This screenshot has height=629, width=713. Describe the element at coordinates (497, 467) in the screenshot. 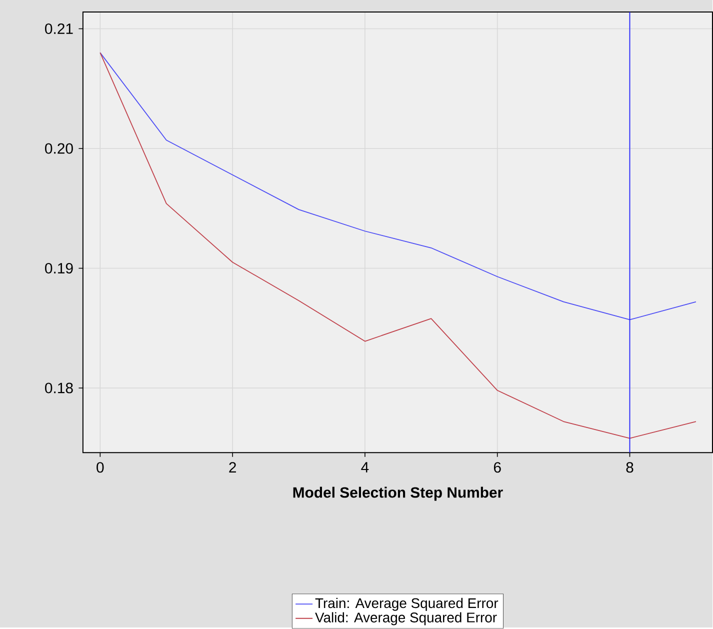

I see `x-tick-label: 6` at that location.